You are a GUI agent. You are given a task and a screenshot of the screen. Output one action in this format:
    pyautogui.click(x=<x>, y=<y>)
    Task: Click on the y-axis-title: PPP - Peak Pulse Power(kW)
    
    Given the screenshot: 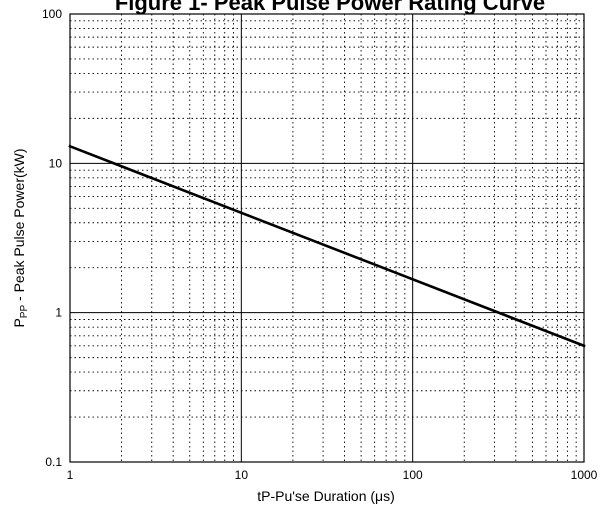 What is the action you would take?
    pyautogui.click(x=20, y=237)
    